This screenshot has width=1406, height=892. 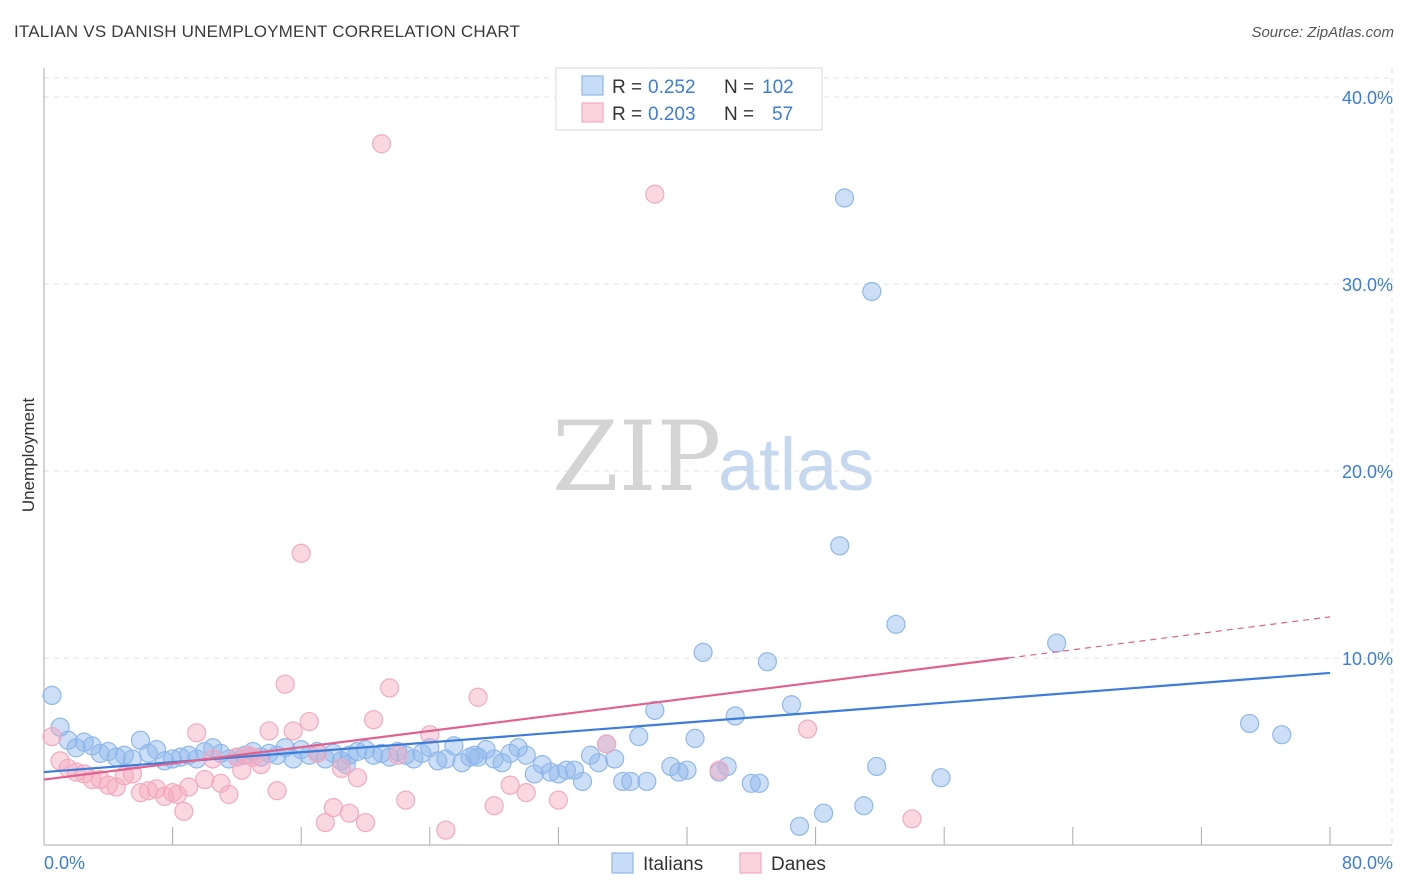 I want to click on legend-n-value-danes: 57, so click(x=782, y=114).